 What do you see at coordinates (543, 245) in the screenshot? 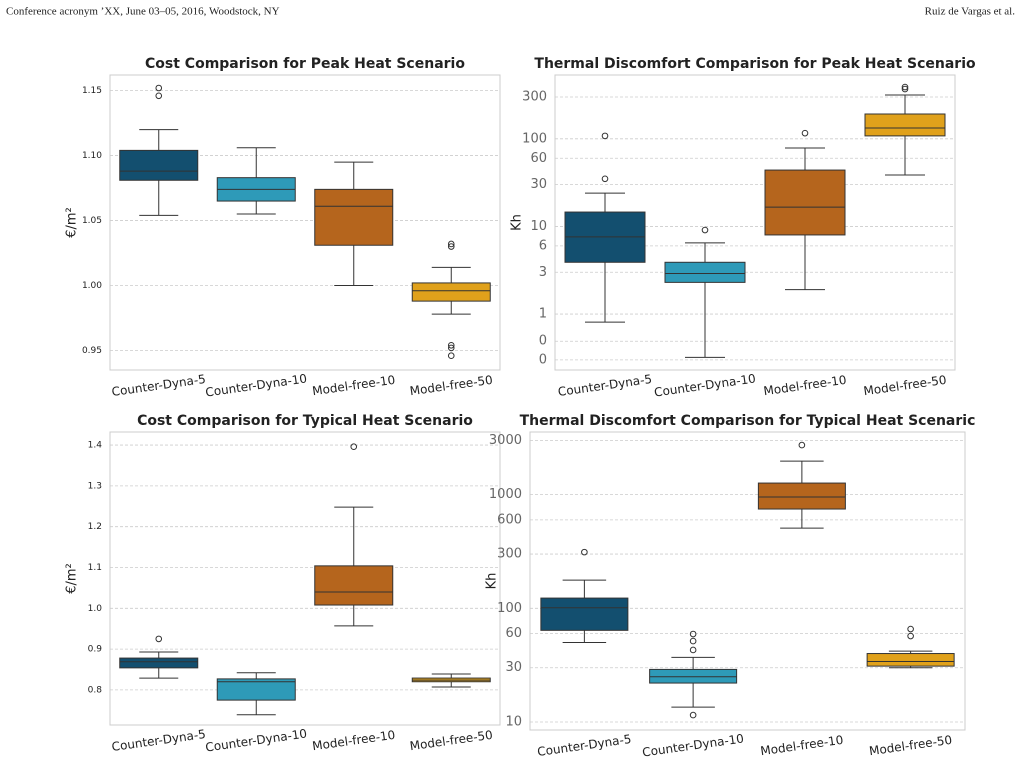
I see `y-tick-label: 6` at bounding box center [543, 245].